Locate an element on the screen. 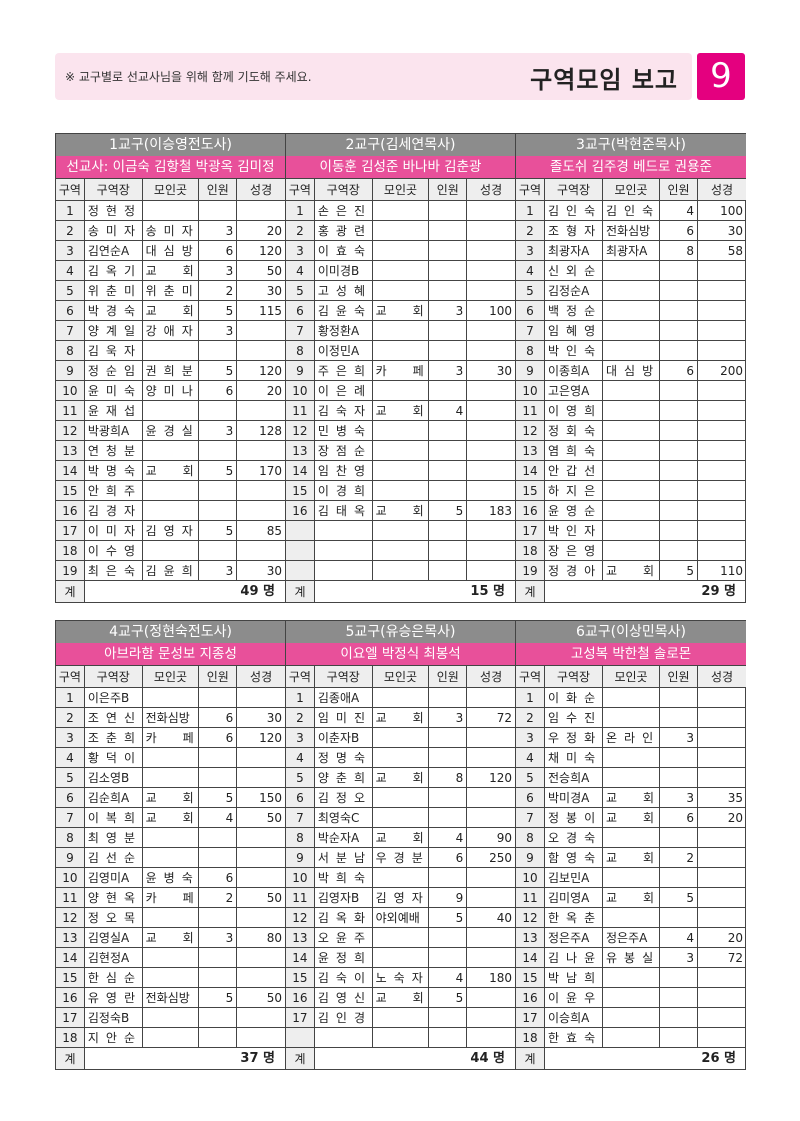 The width and height of the screenshot is (800, 1121). bible-reading: 50 is located at coordinates (274, 271).